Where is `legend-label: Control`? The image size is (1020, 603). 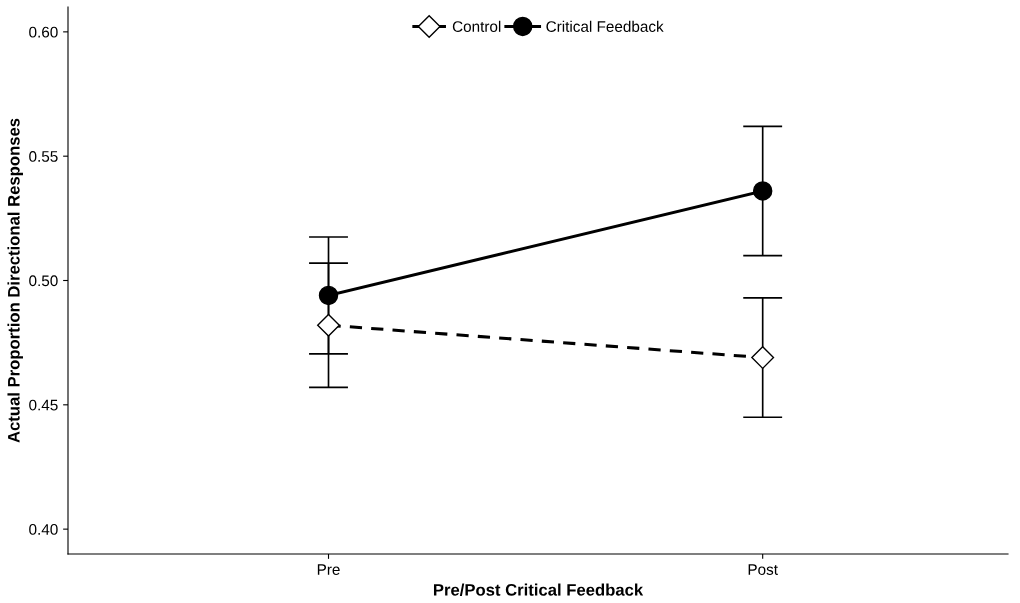
legend-label: Control is located at coordinates (476, 26).